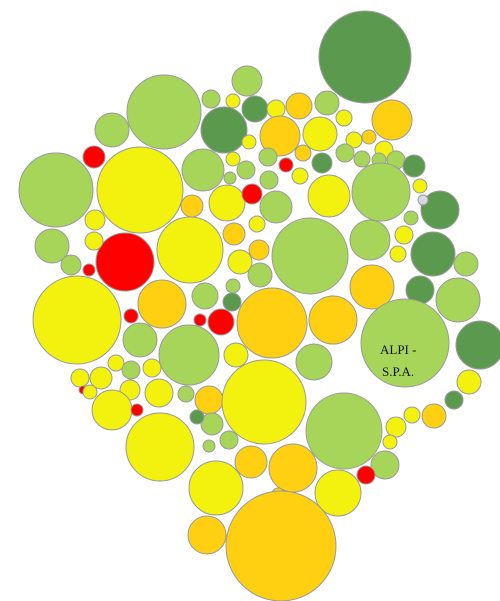 The width and height of the screenshot is (500, 601). I want to click on bubble-grey, so click(423, 200).